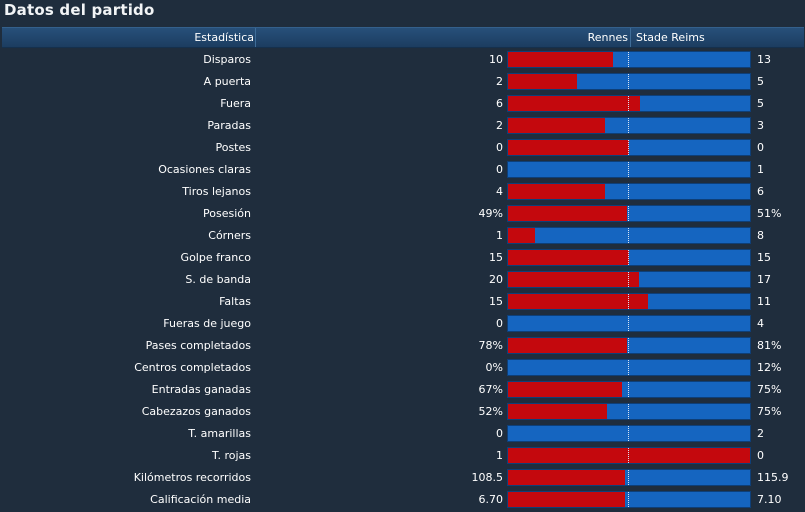 The image size is (805, 512). I want to click on stat-label: Fuera, so click(235, 103).